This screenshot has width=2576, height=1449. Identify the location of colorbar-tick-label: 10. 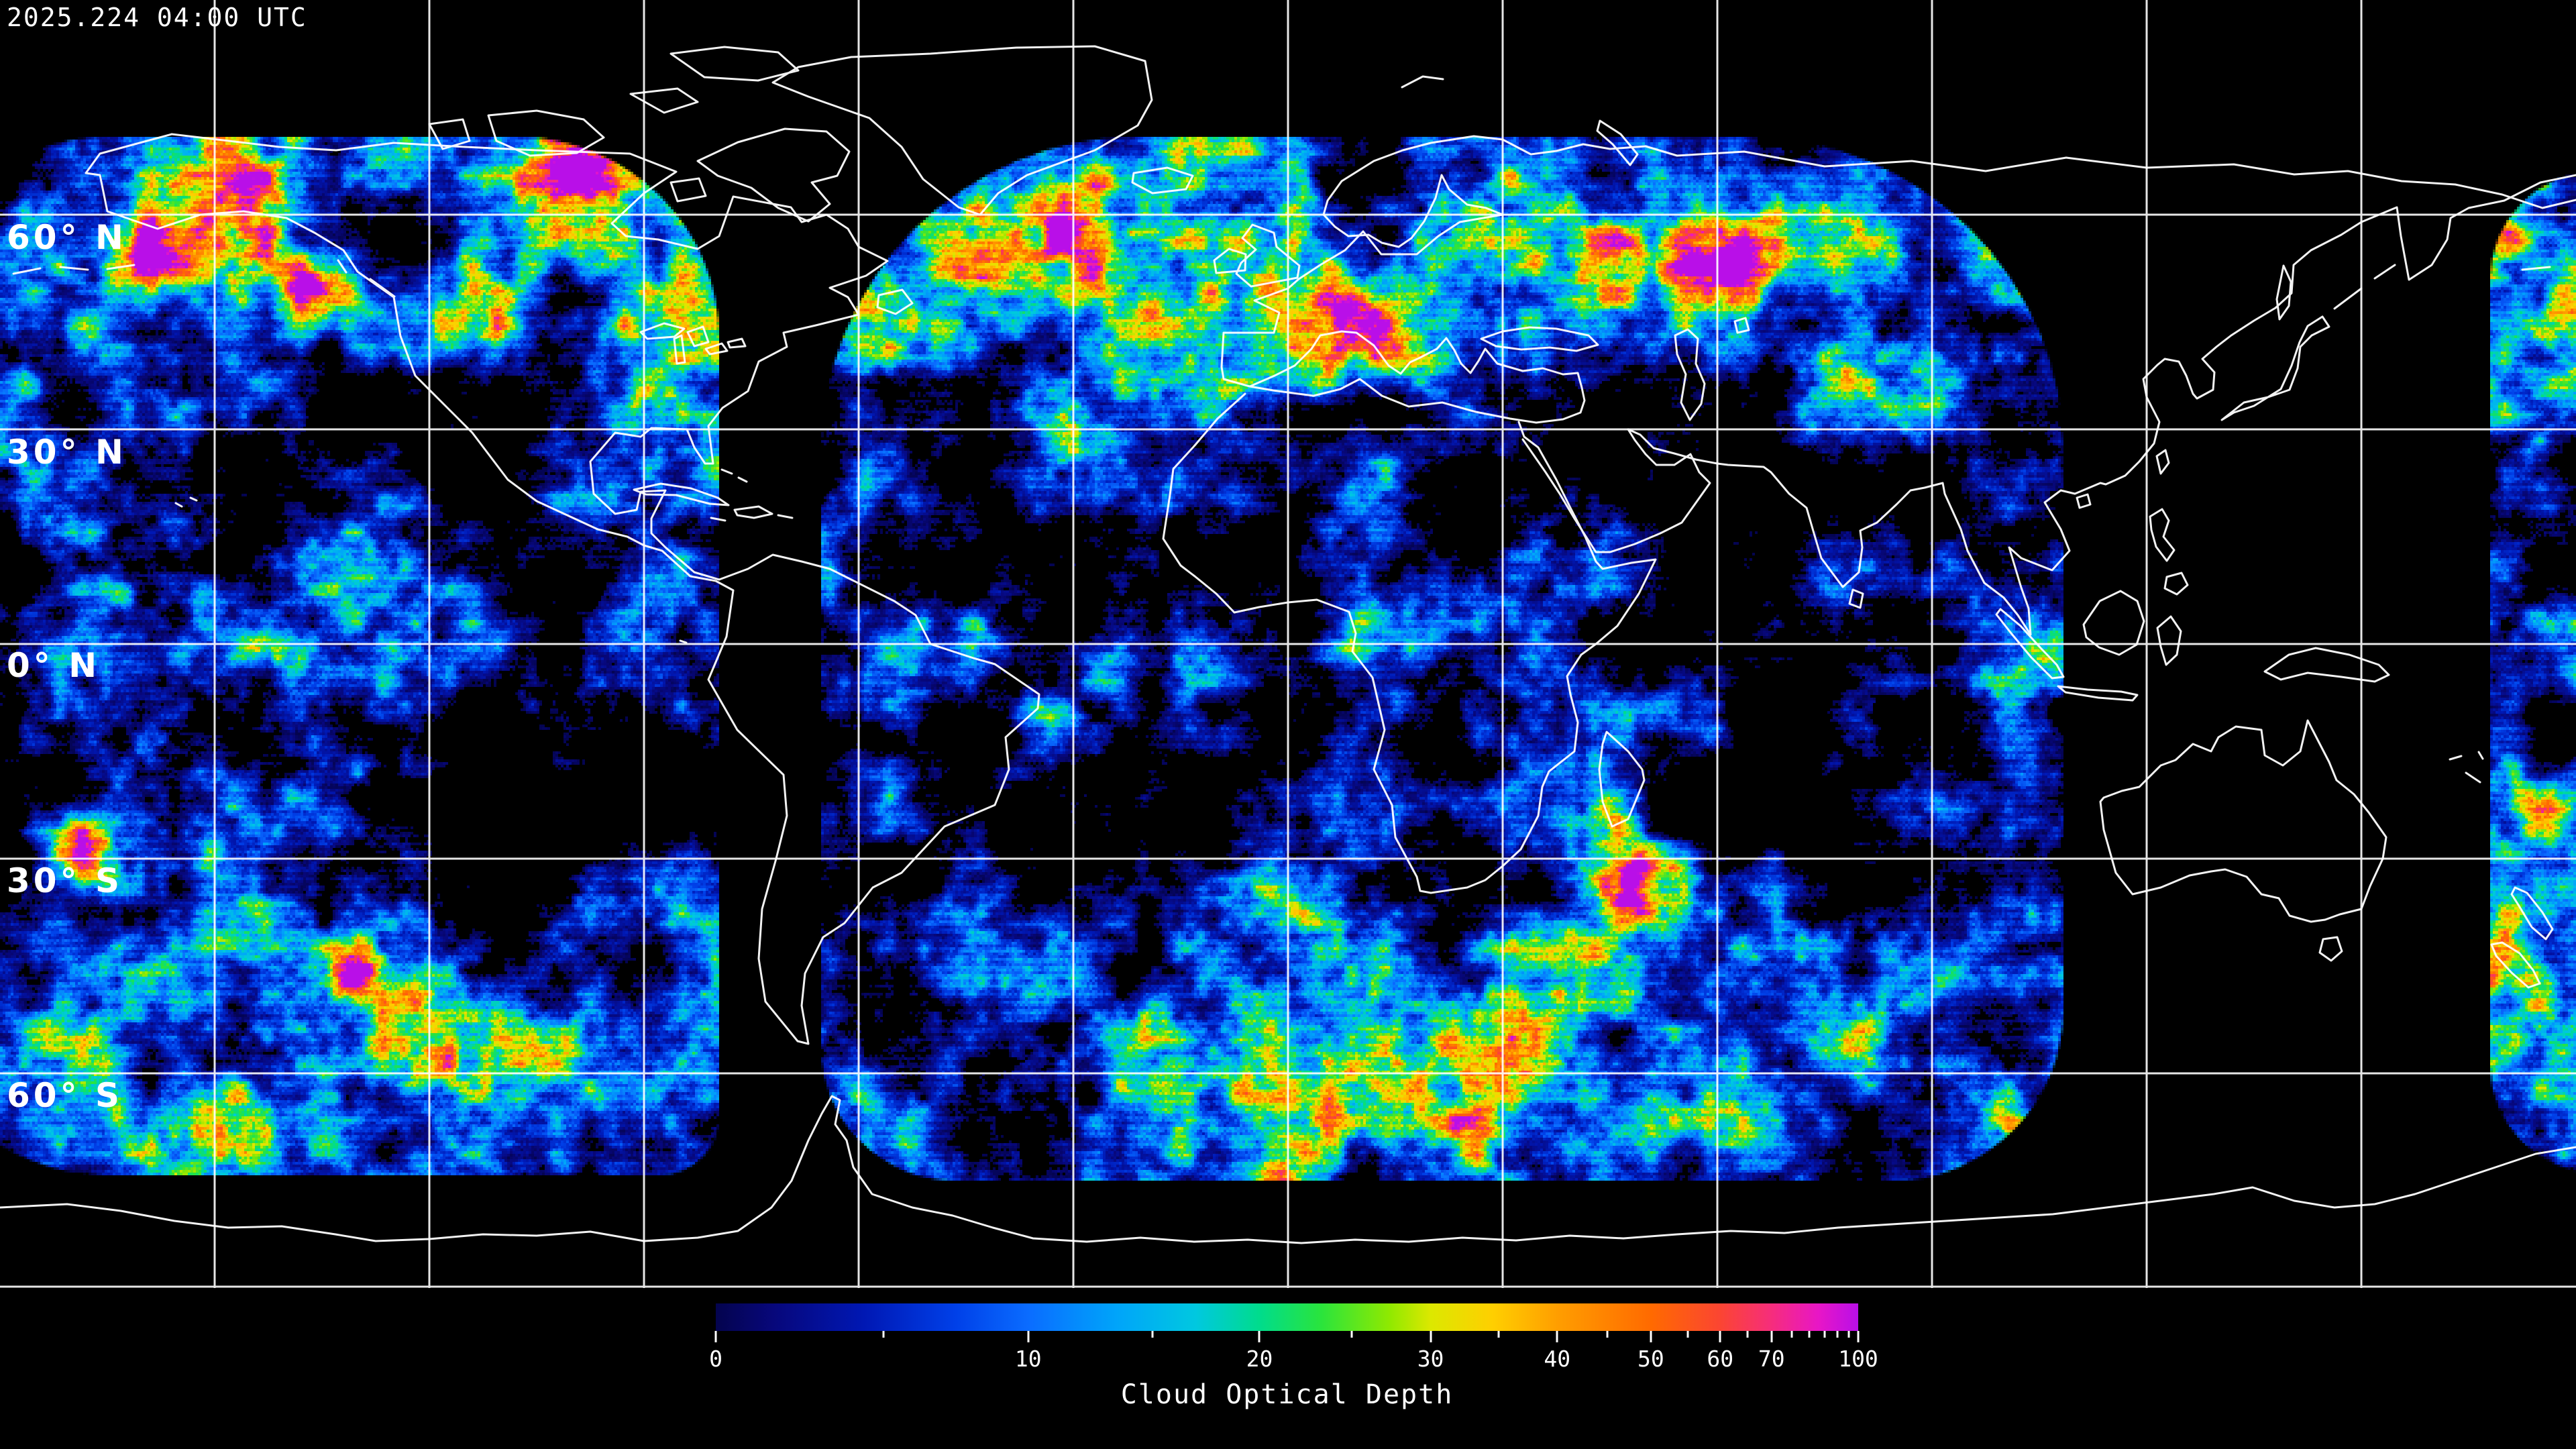
(1028, 1359).